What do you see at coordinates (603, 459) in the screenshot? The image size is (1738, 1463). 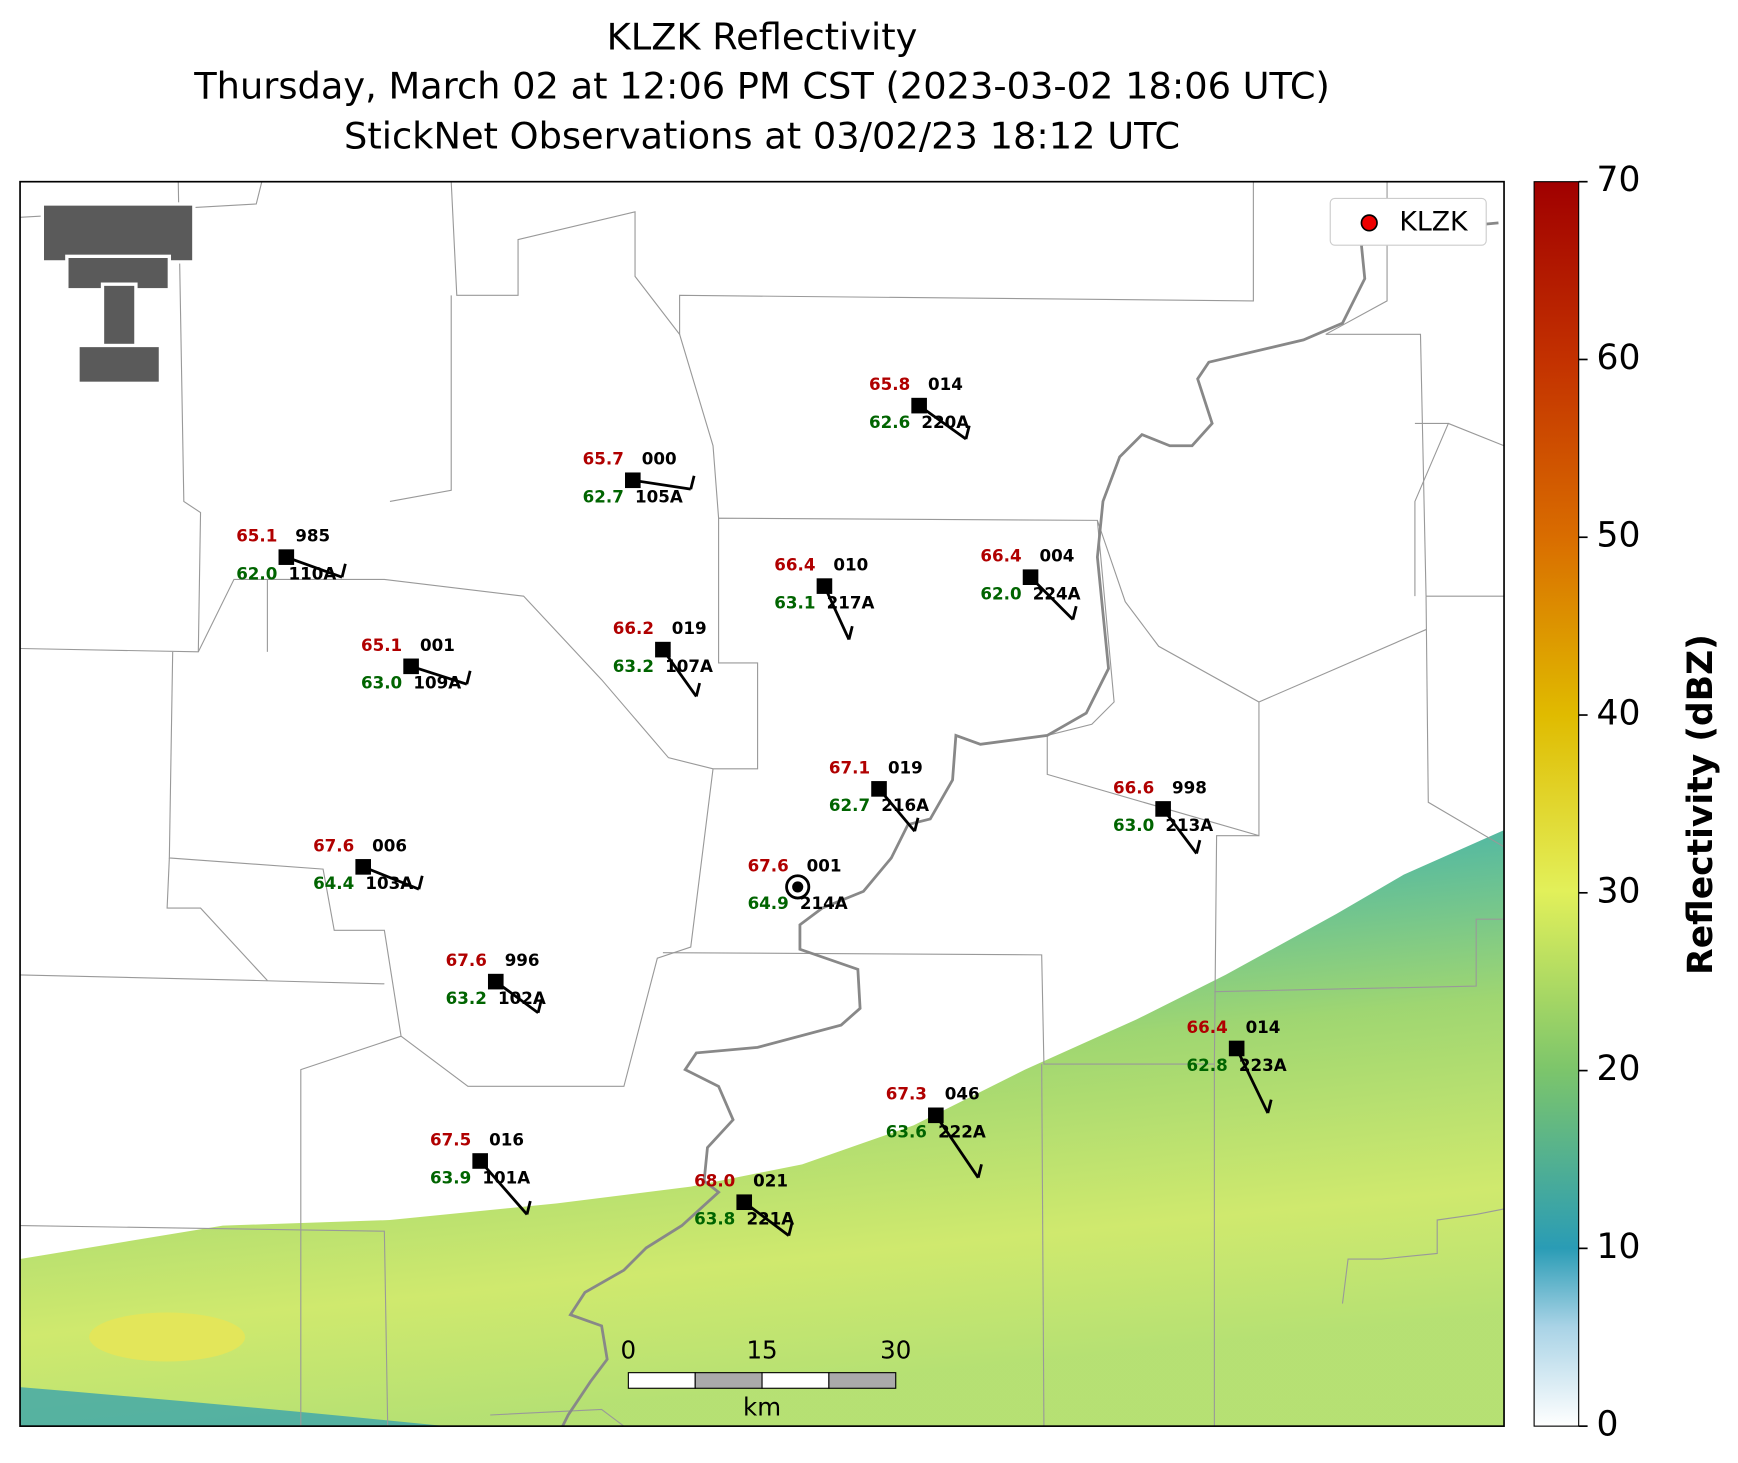 I see `temperature: 65.7` at bounding box center [603, 459].